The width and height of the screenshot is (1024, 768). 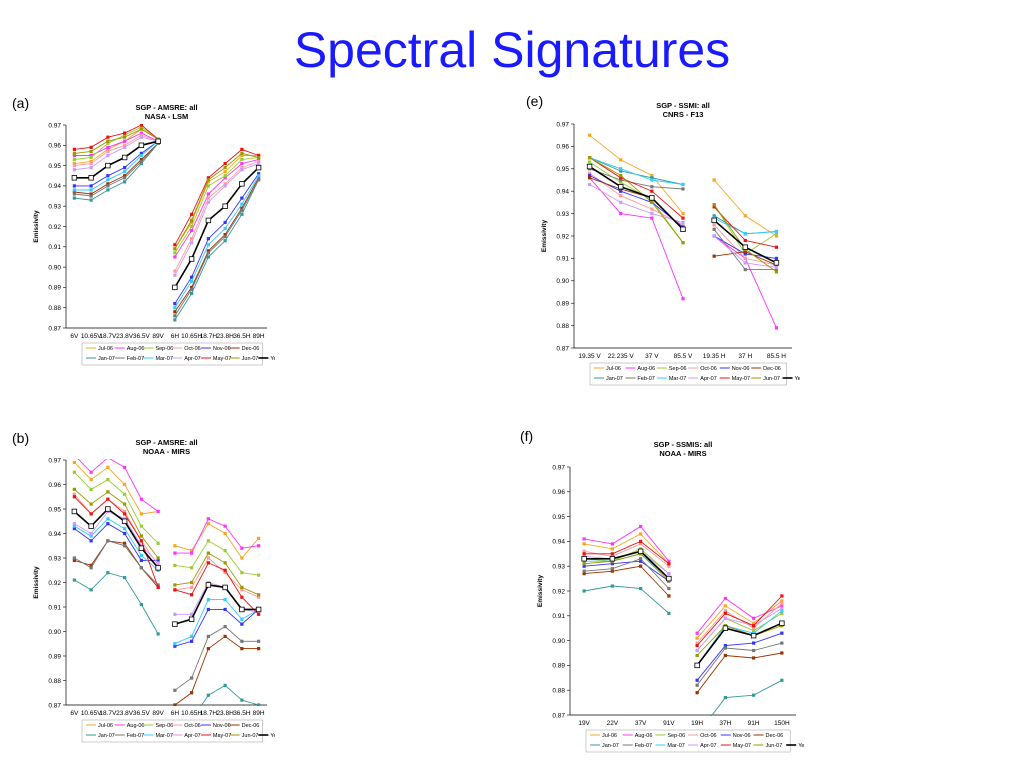 What do you see at coordinates (158, 713) in the screenshot?
I see `x-tick-label: 89V` at bounding box center [158, 713].